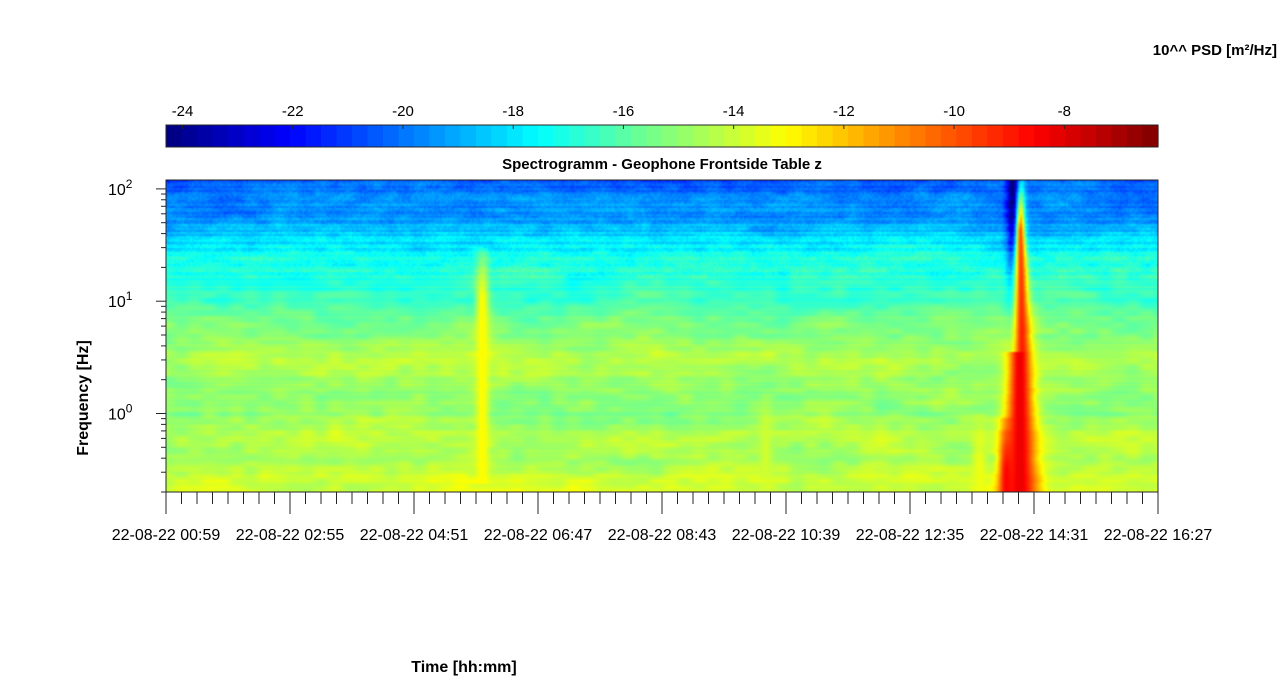 This screenshot has height=677, width=1280. Describe the element at coordinates (463, 667) in the screenshot. I see `x-axis-label: Time [hh:mm]` at that location.